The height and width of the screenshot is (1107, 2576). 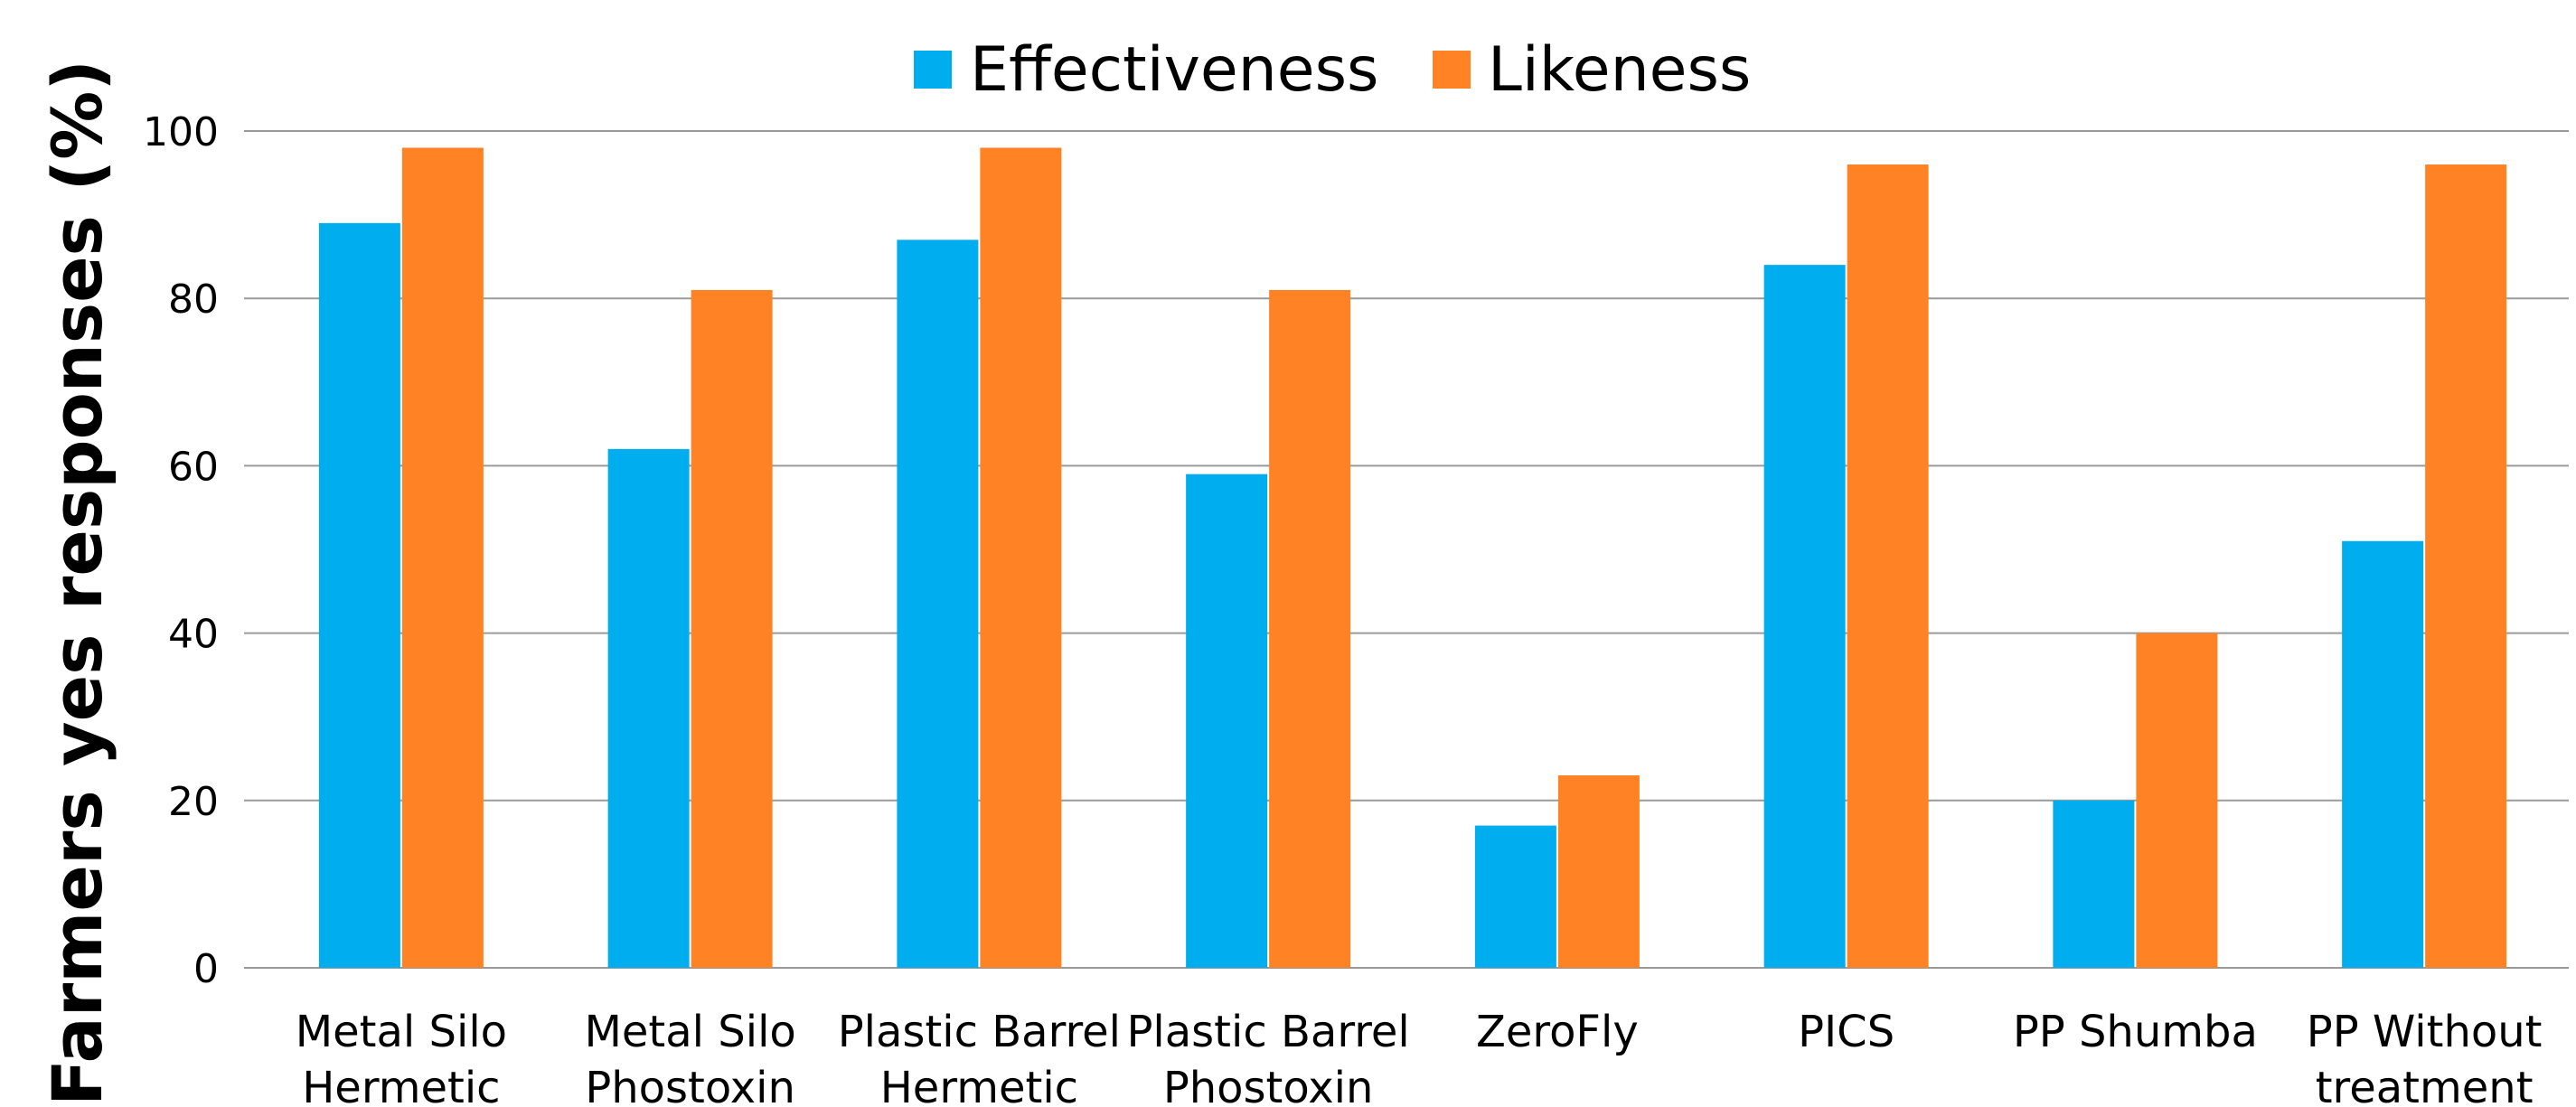 I want to click on y-axis-label: Farmers yes responses (%), so click(x=77, y=583).